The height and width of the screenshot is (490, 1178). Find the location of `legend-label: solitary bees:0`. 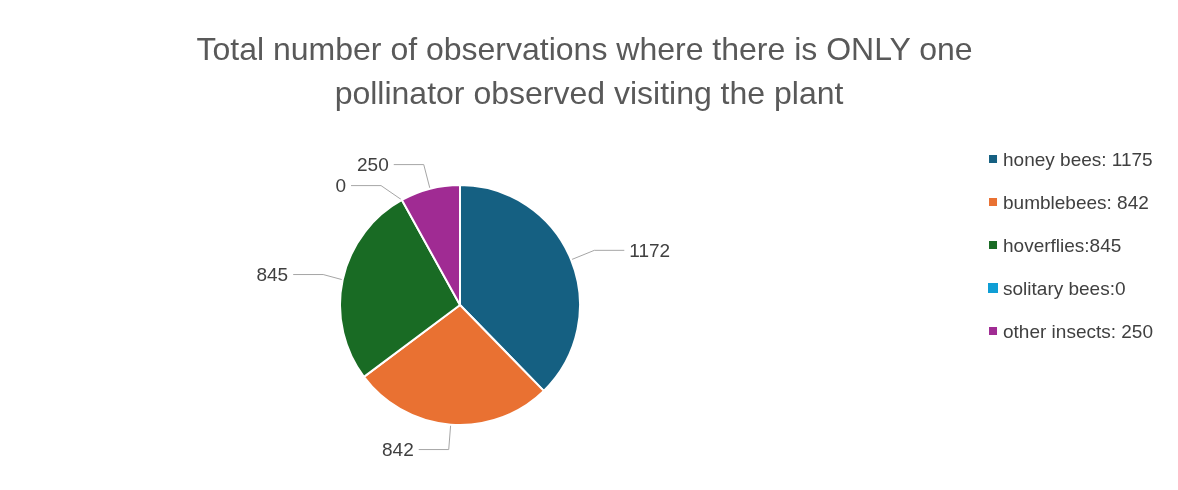

legend-label: solitary bees:0 is located at coordinates (1064, 288).